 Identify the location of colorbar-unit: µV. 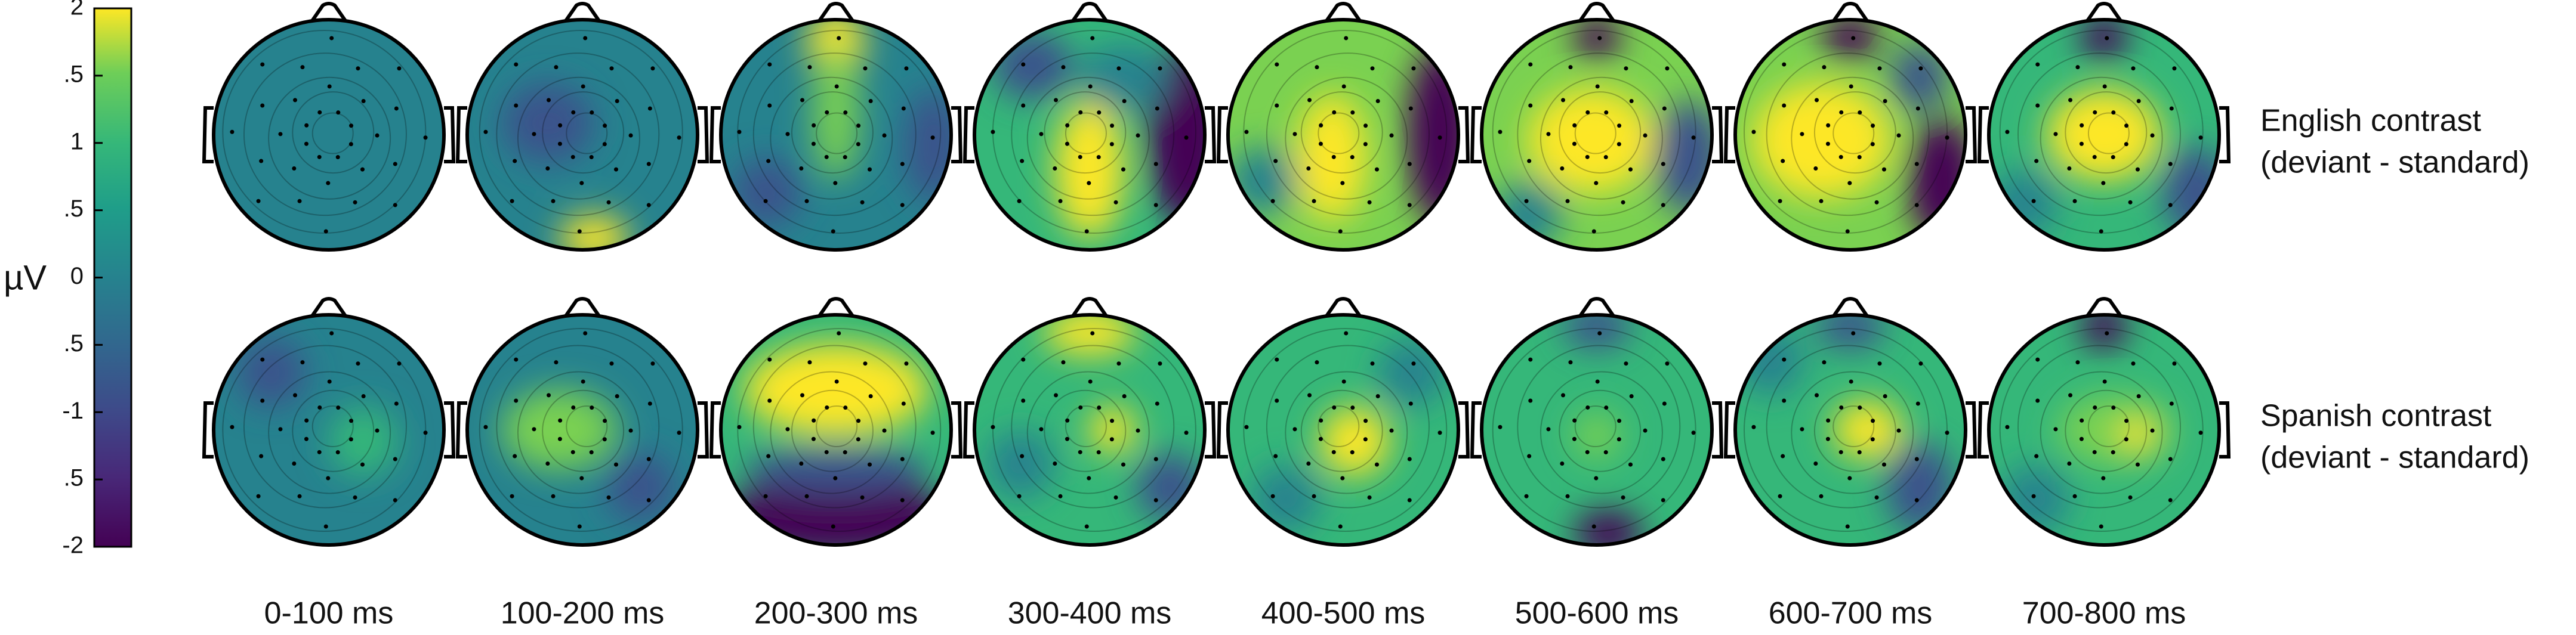
(25, 277).